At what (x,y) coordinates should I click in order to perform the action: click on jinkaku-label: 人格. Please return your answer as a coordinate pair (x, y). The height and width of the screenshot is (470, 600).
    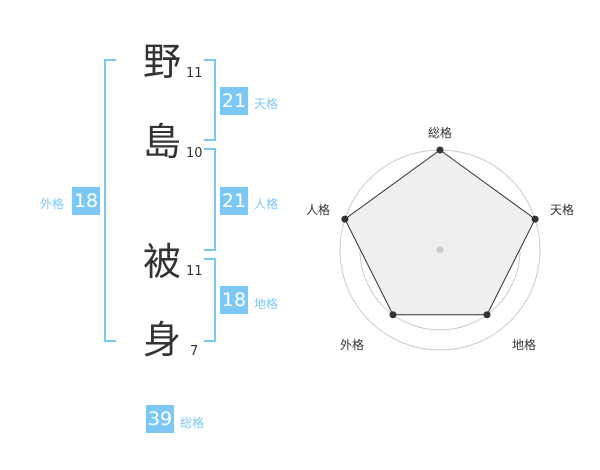
    Looking at the image, I should click on (266, 204).